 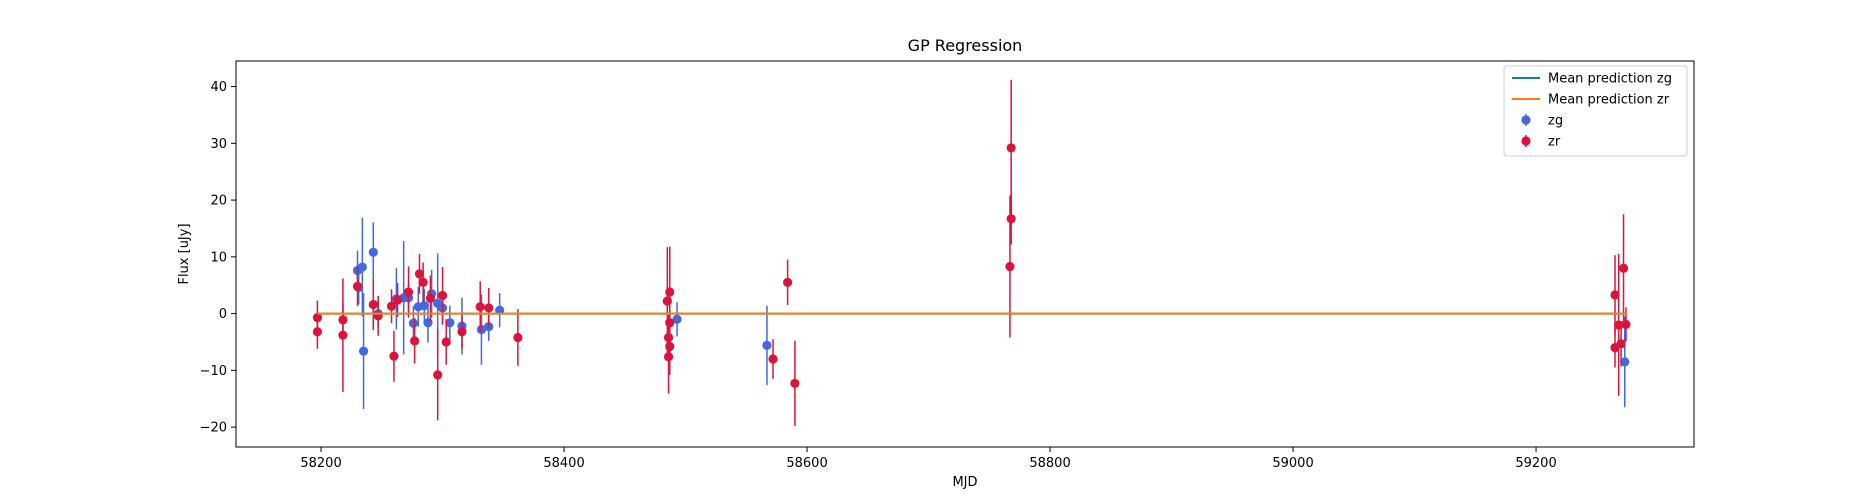 I want to click on y-tick-label: 10, so click(x=218, y=257).